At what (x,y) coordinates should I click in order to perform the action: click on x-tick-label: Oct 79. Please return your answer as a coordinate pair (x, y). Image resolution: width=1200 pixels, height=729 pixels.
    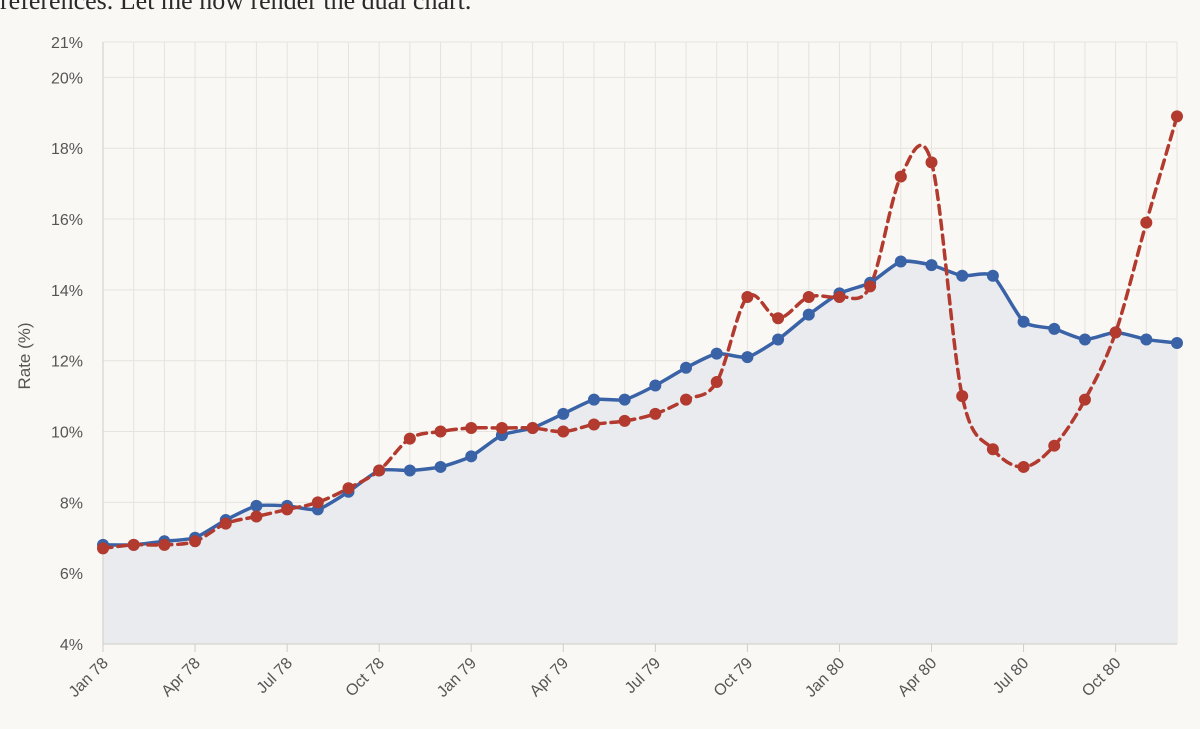
    Looking at the image, I should click on (733, 677).